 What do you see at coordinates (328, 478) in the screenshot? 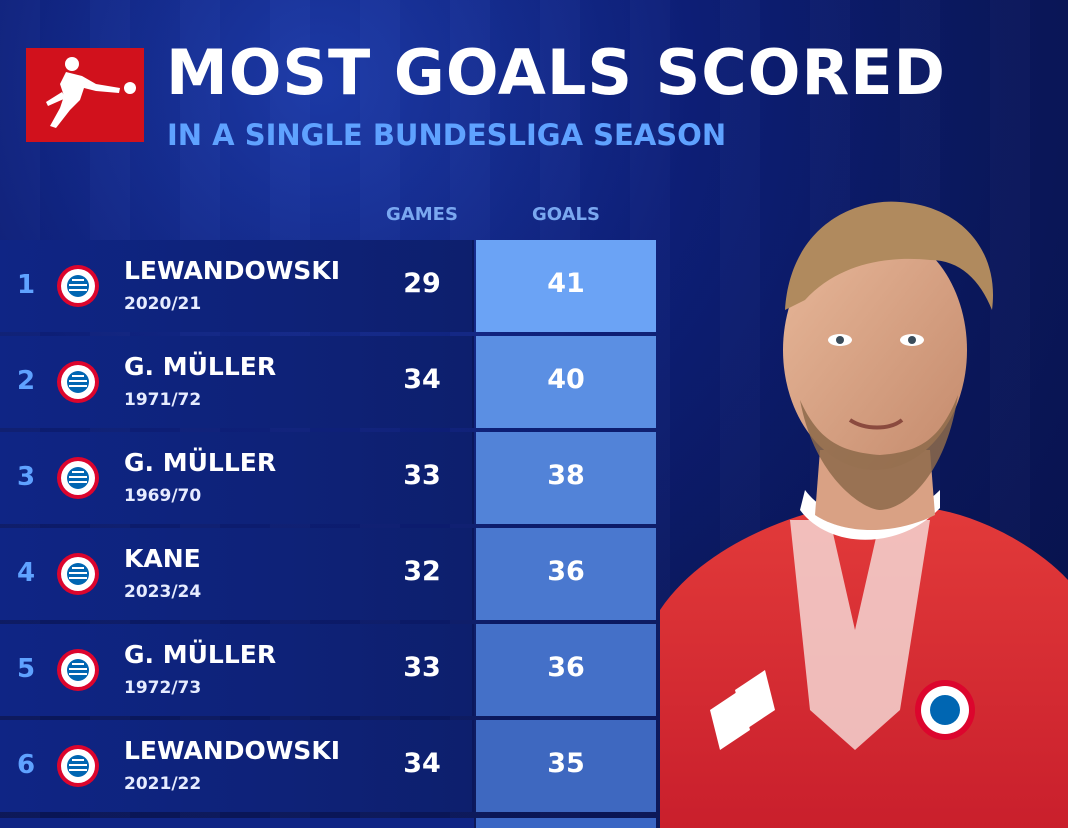
I see `table-row: 3 G. MÜLLER 1969/70 33 38` at bounding box center [328, 478].